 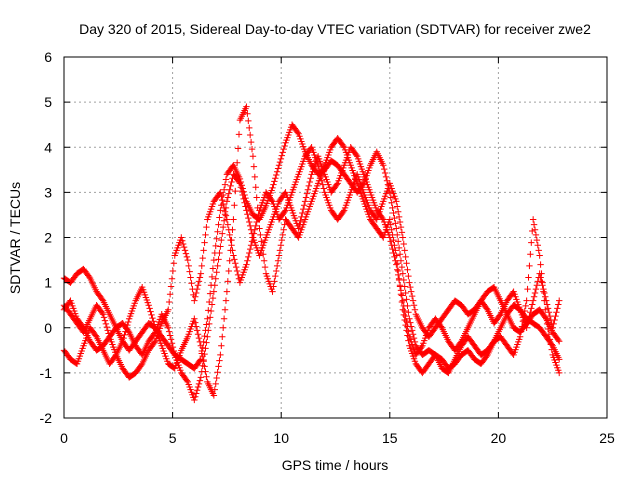 I want to click on y-tick-label: 1, so click(x=48, y=283).